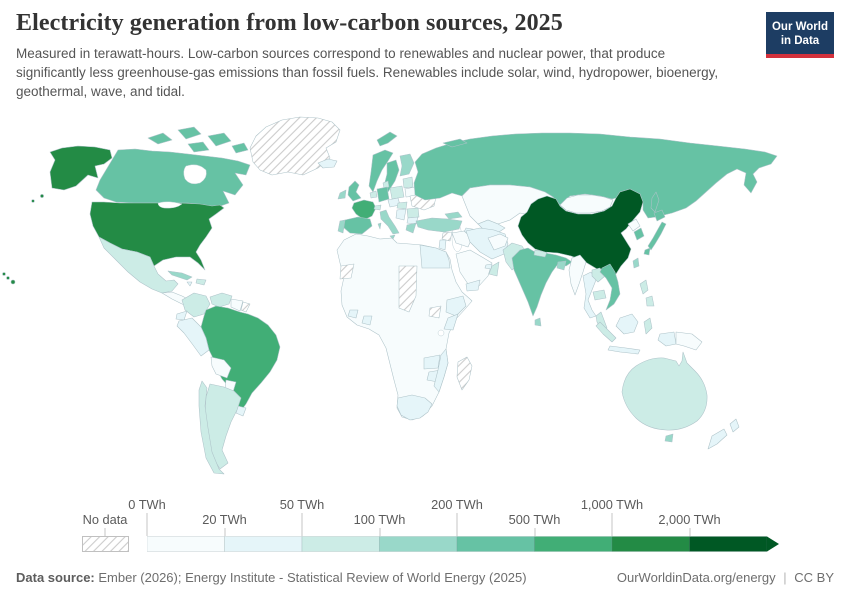 This screenshot has width=850, height=600. Describe the element at coordinates (341, 226) in the screenshot. I see `country-portugal` at that location.